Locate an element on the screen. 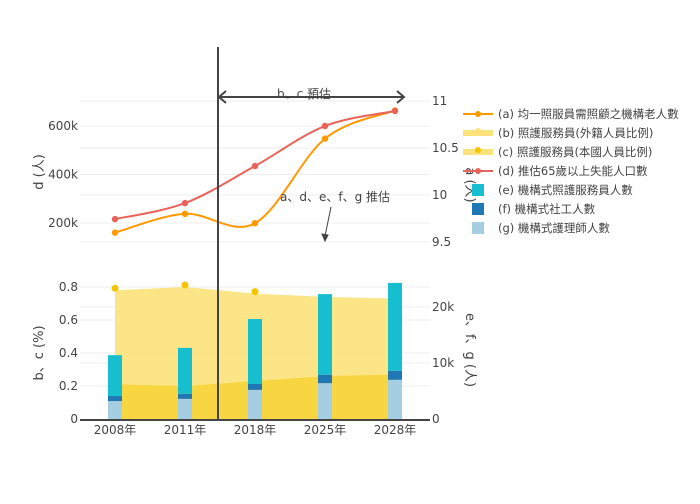 The height and width of the screenshot is (504, 700). forecast-range-arrow is located at coordinates (311, 97).